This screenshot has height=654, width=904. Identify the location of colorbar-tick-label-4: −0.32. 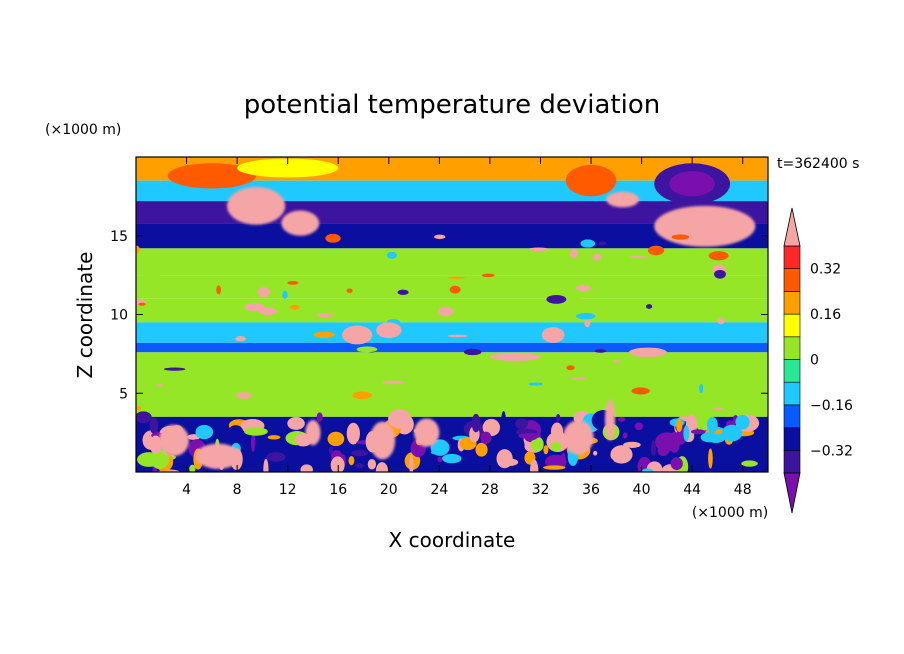
(831, 451).